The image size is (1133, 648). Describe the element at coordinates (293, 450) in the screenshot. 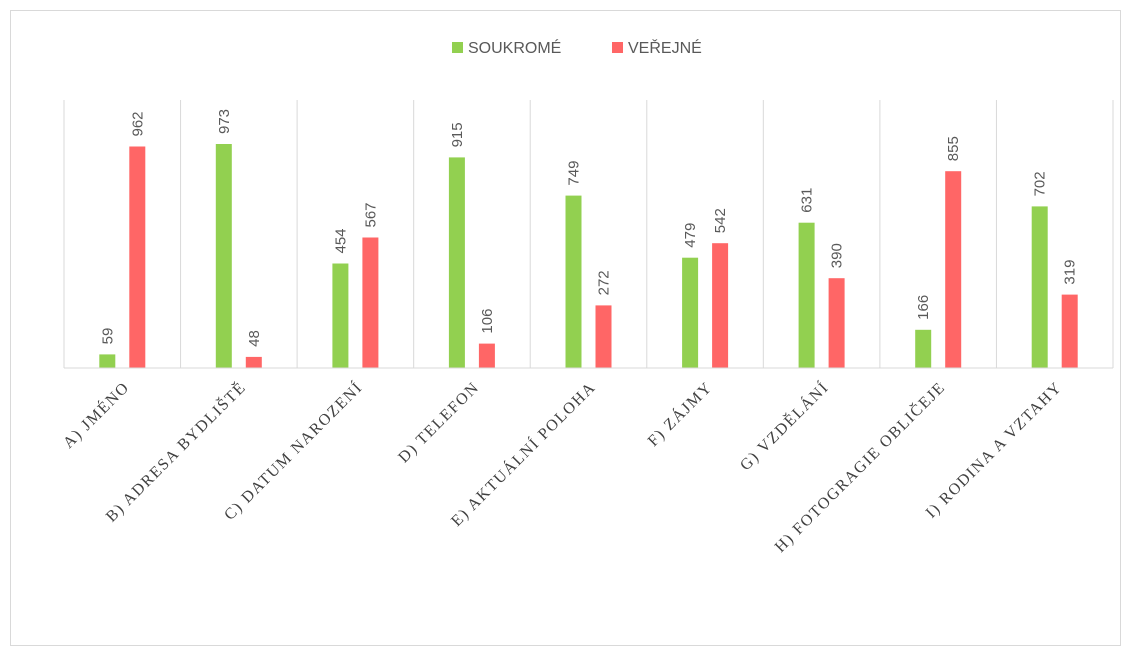

I see `category-label: C) DATUM NAROZENÍ` at that location.